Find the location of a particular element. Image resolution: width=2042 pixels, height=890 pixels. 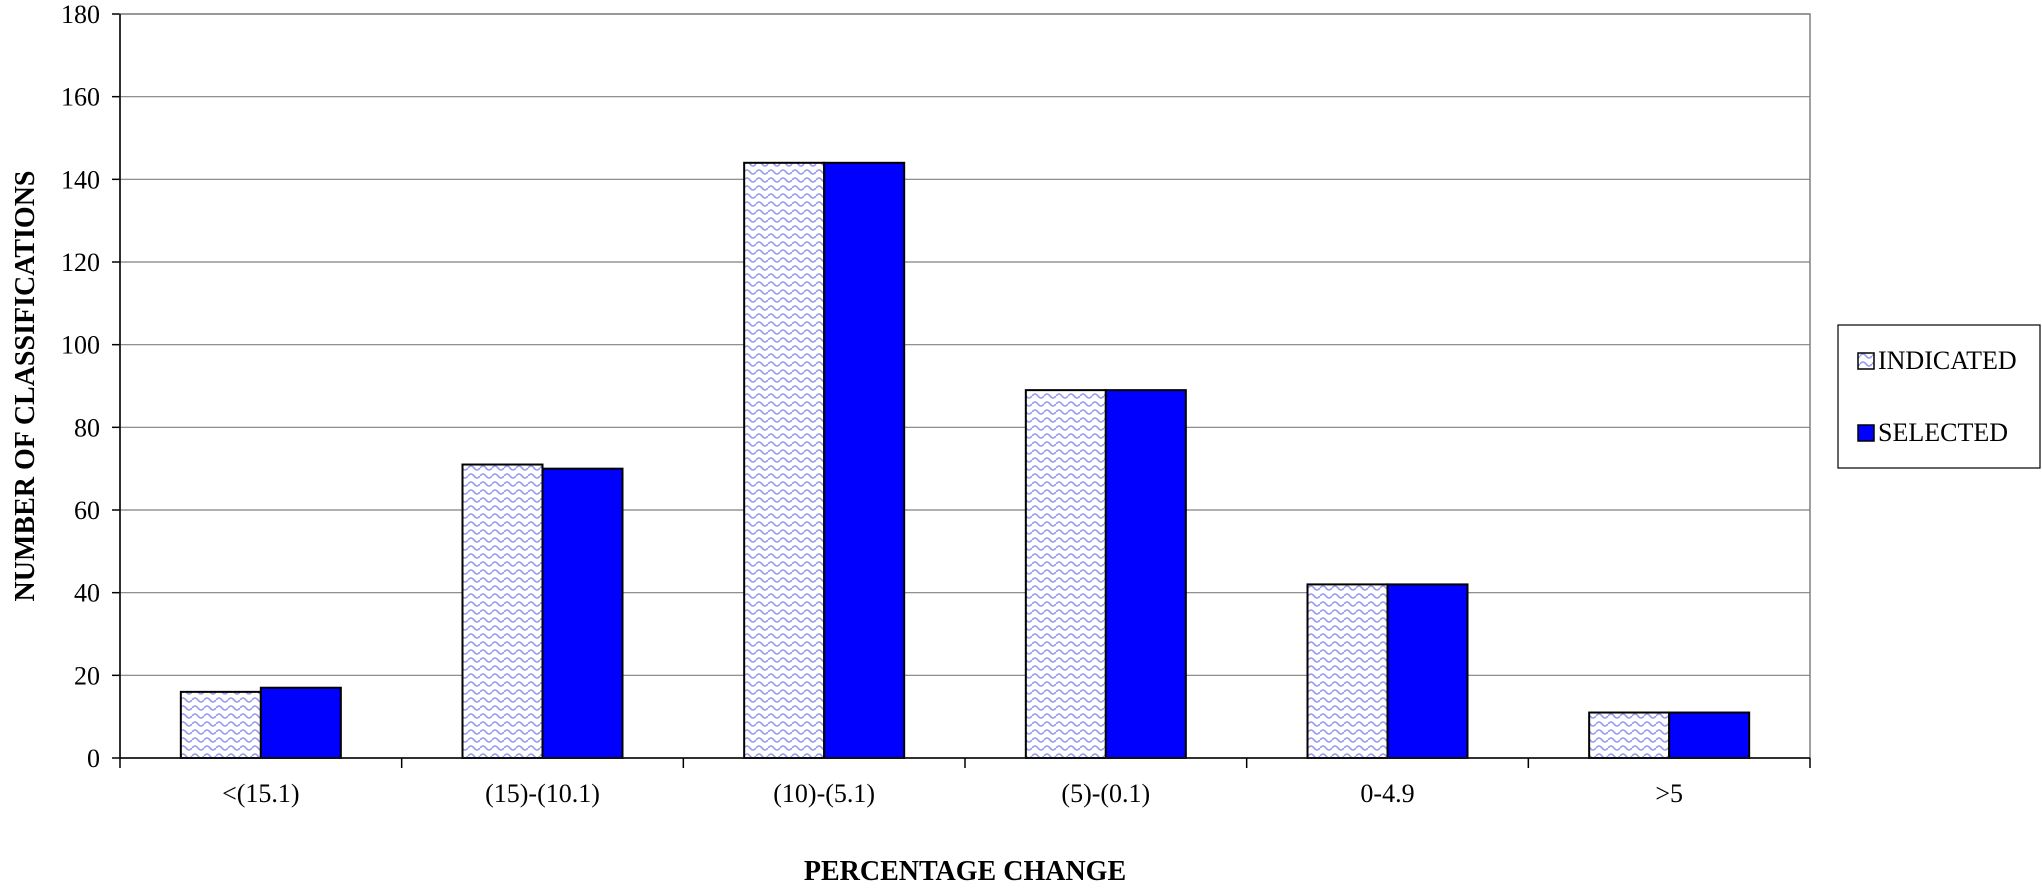

x-tick-label: (5)-(0.1) is located at coordinates (1105, 793).